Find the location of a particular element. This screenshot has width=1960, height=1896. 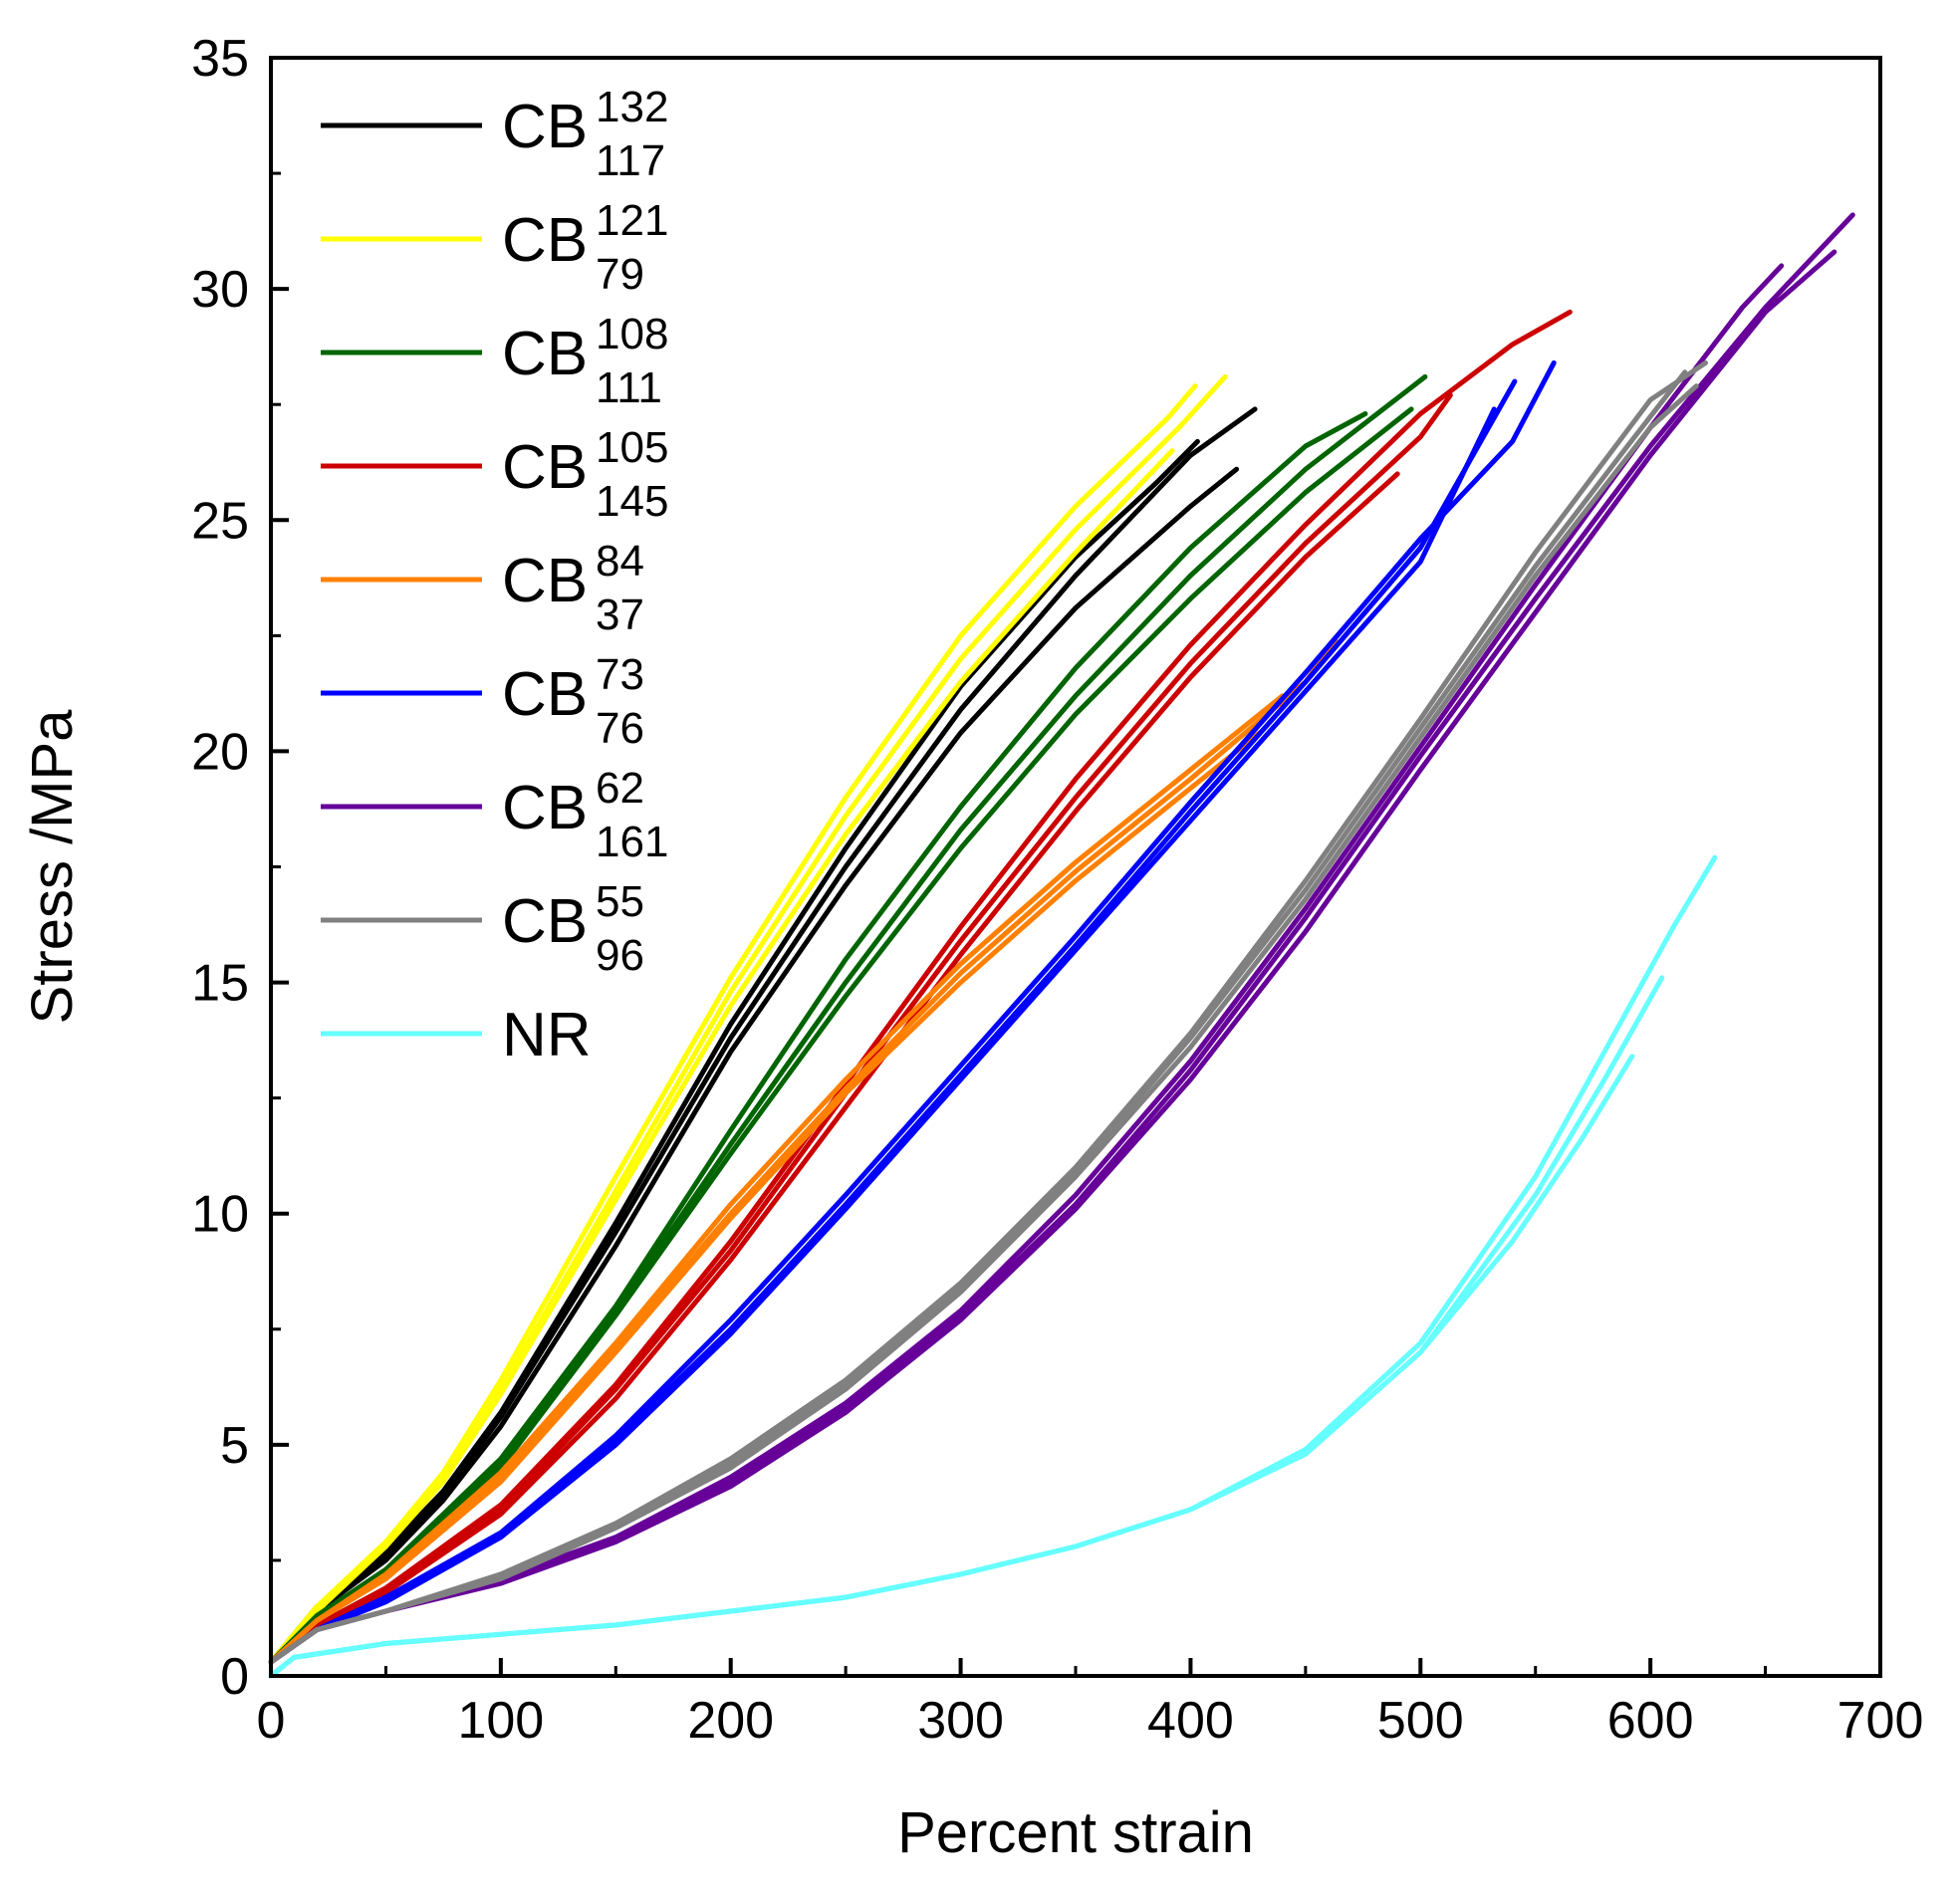

y-tick-label: 20 is located at coordinates (220, 752).